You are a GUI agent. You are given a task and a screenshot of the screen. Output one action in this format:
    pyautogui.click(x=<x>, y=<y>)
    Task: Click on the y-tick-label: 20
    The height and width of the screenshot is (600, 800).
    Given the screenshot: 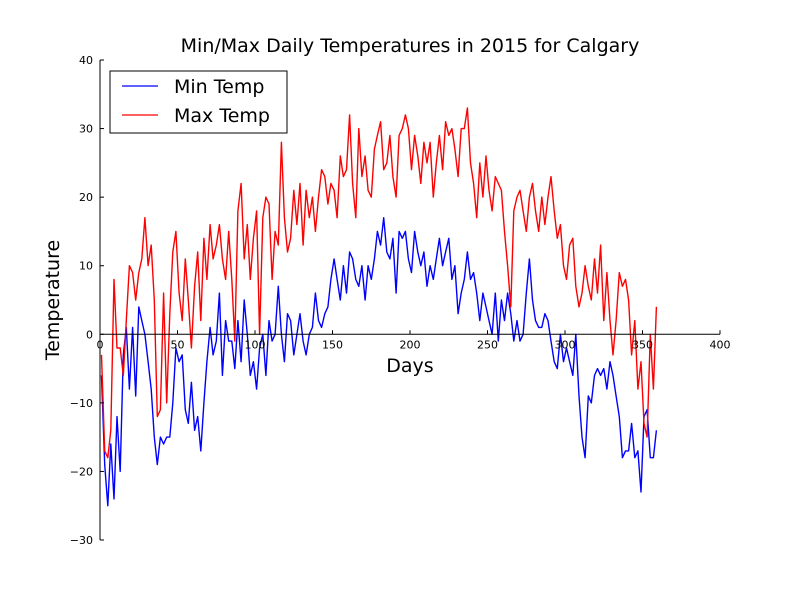 What is the action you would take?
    pyautogui.click(x=86, y=197)
    